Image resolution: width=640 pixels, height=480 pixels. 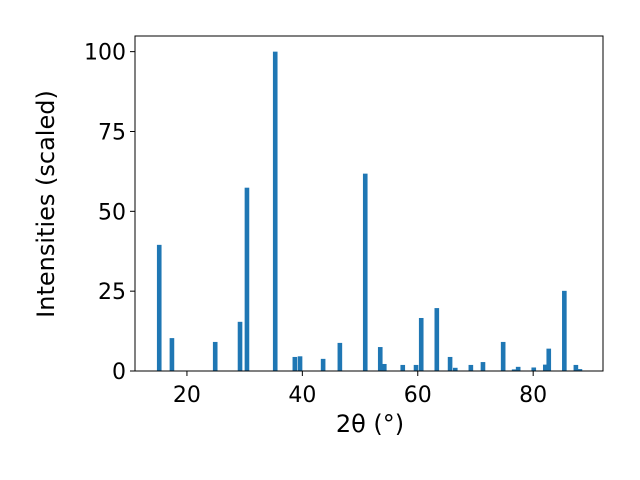 I want to click on y-tick-label: 25, so click(x=112, y=292).